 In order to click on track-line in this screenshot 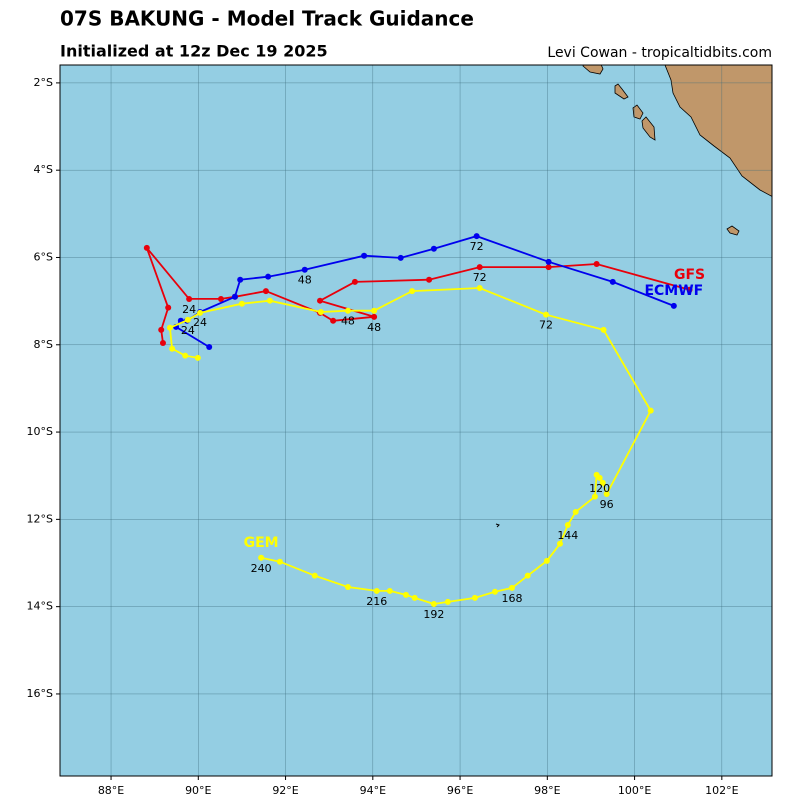, I will do `click(417, 295)`.